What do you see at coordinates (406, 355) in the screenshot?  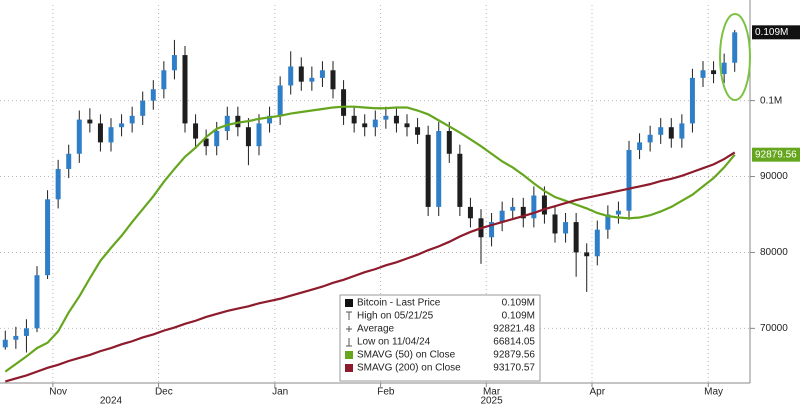 I see `legend-label: SMAVG (50) on Close` at bounding box center [406, 355].